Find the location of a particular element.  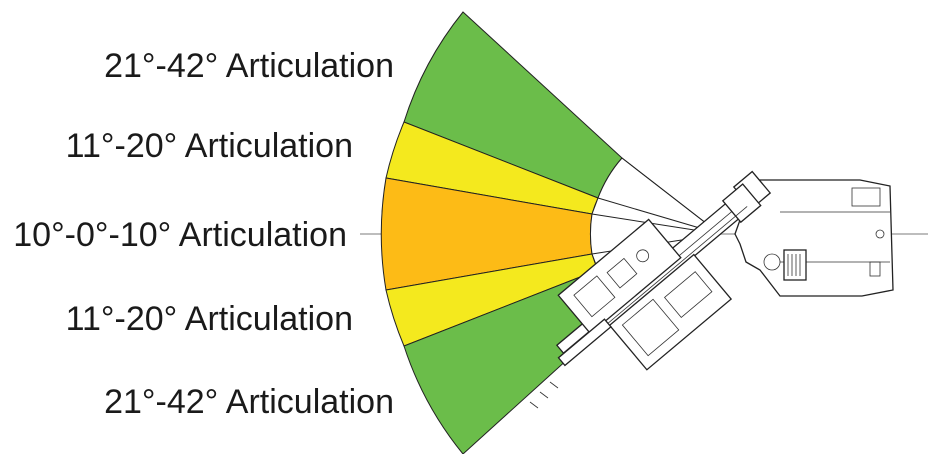

grille-icon is located at coordinates (795, 265).